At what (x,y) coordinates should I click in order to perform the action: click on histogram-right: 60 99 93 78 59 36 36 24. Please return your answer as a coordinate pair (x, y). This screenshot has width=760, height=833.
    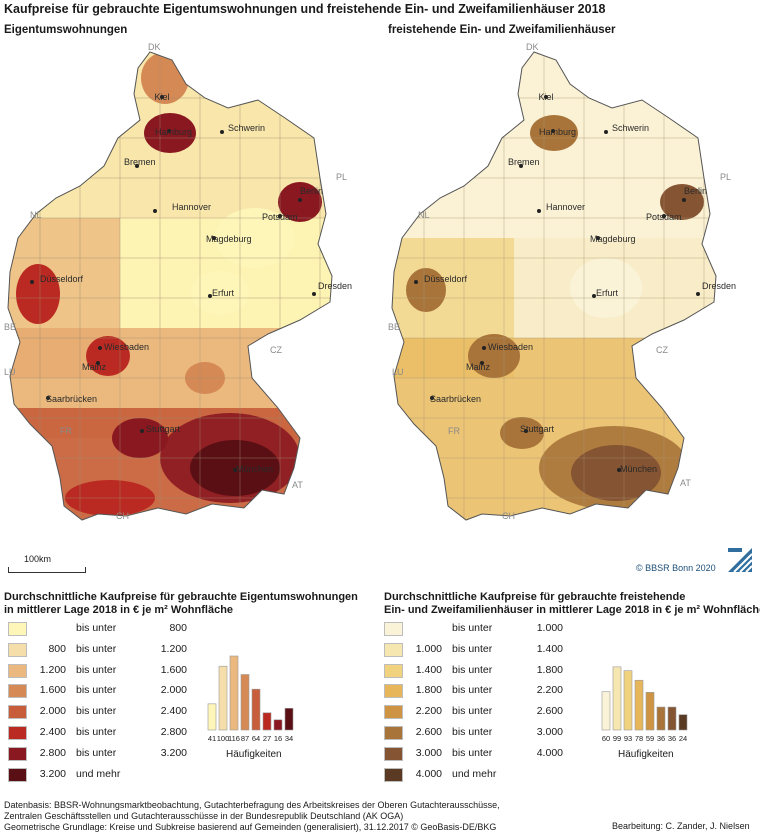
    Looking at the image, I should click on (644, 704).